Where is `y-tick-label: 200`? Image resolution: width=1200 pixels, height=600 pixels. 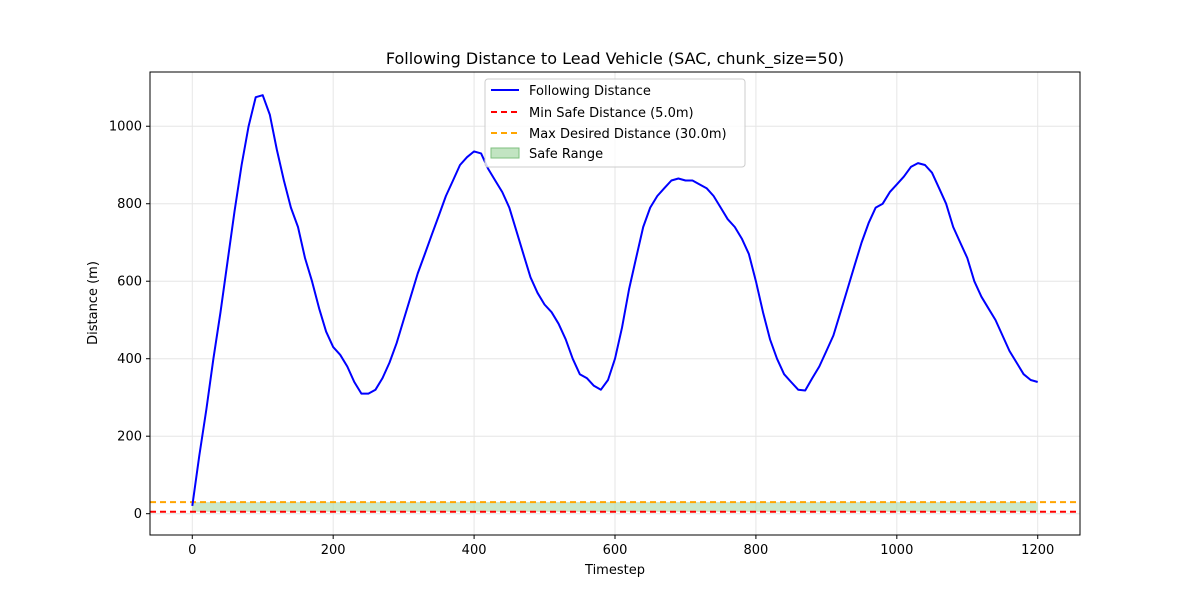 y-tick-label: 200 is located at coordinates (129, 437).